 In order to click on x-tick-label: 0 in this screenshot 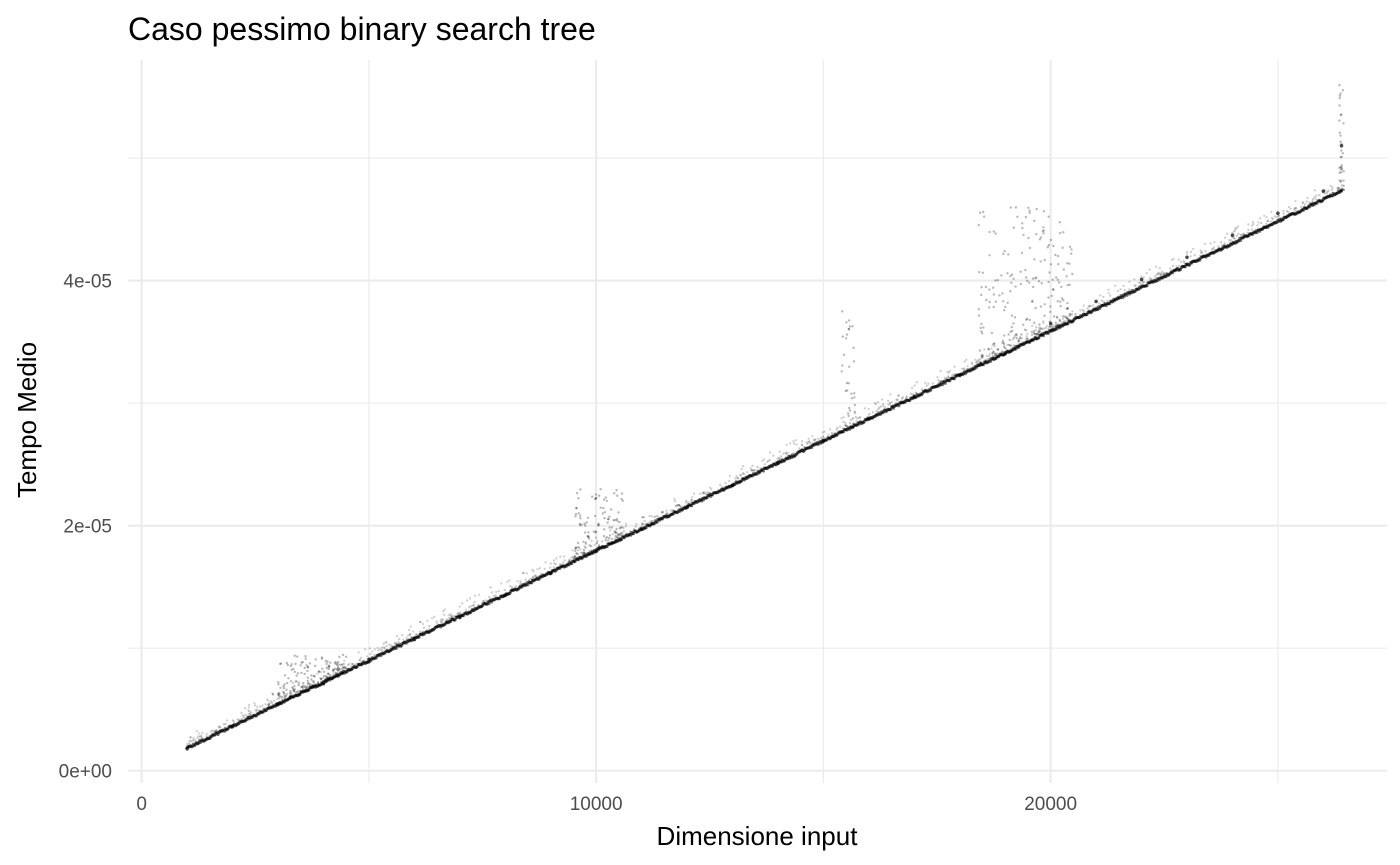, I will do `click(141, 804)`.